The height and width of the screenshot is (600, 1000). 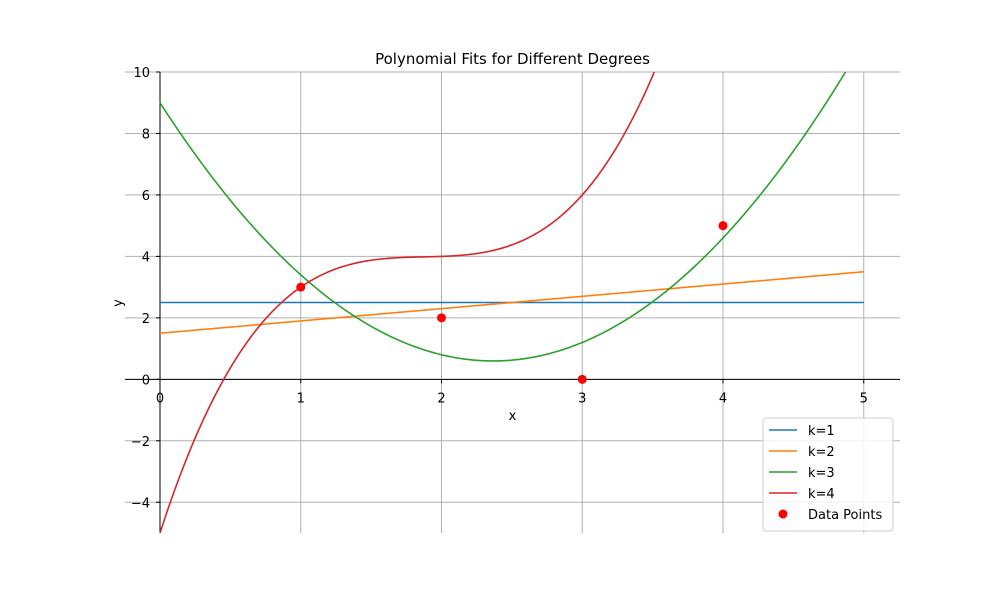 What do you see at coordinates (146, 134) in the screenshot?
I see `y-tick-label: 8` at bounding box center [146, 134].